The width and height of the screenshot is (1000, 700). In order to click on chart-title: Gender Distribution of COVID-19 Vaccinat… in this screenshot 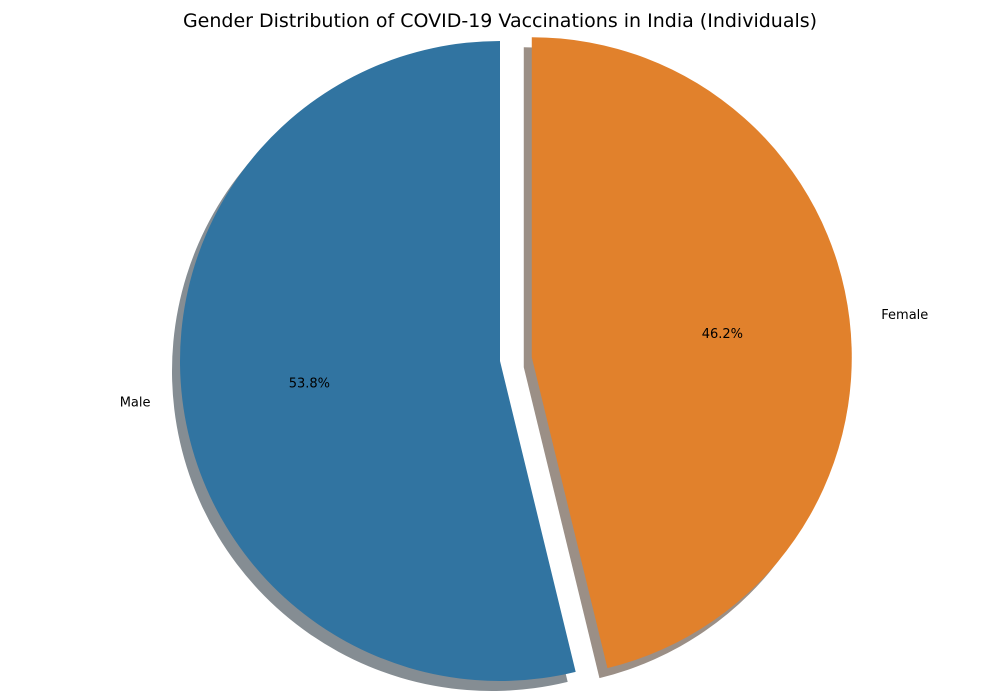, I will do `click(500, 21)`.